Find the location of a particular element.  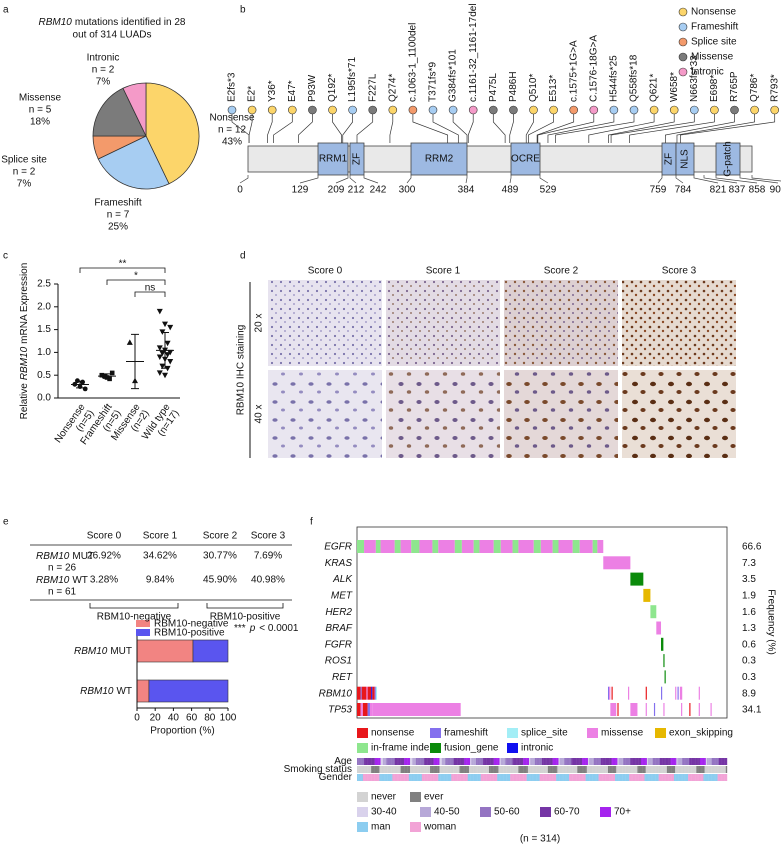

table-cell: 34.62% is located at coordinates (160, 556).